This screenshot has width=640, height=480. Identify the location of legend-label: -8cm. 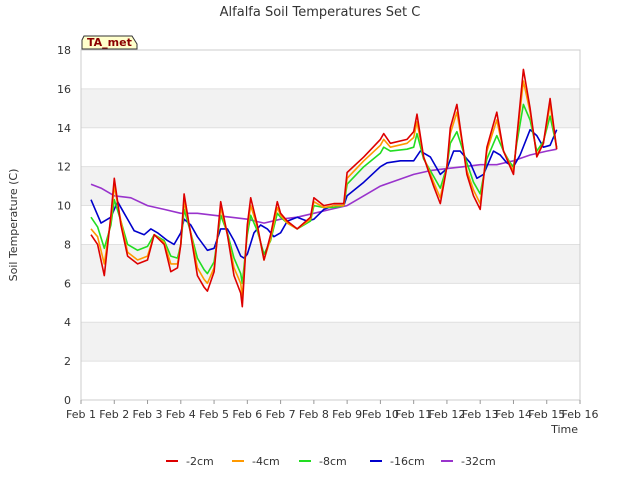
(333, 461).